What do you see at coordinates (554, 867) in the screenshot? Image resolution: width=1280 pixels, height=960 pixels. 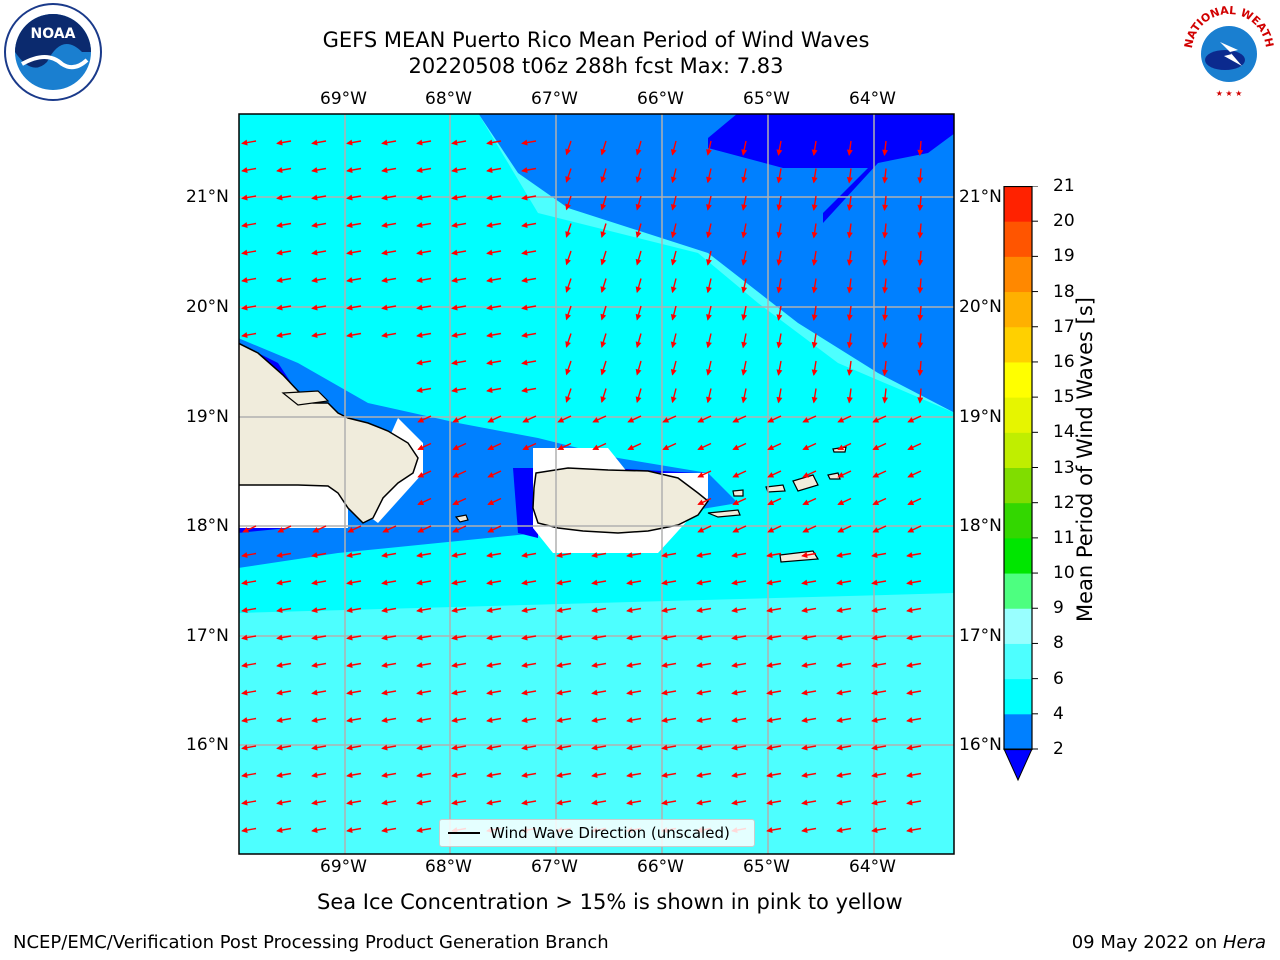 I see `lon-label-bottom-67w: 67°W` at bounding box center [554, 867].